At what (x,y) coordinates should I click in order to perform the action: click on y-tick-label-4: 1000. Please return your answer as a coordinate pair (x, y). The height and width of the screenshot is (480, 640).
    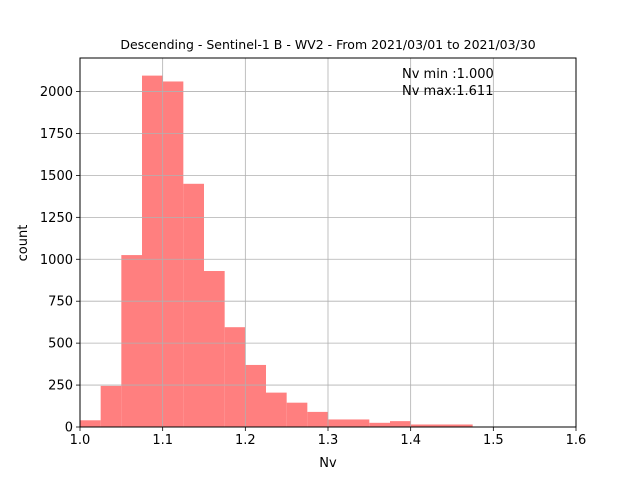
    Looking at the image, I should click on (56, 260).